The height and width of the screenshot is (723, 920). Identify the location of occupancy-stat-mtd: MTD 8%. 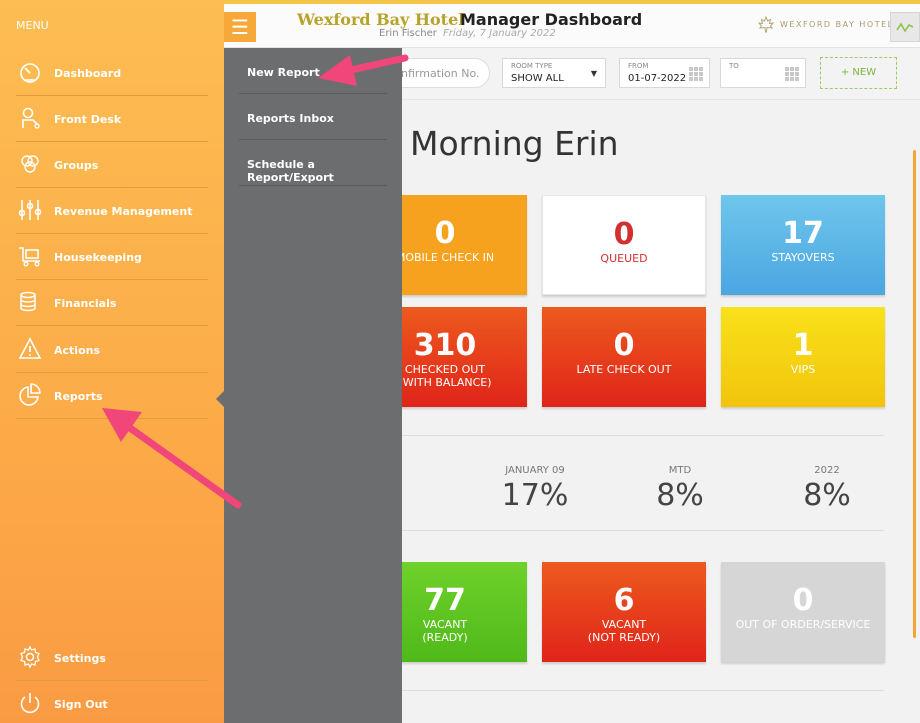
(680, 489).